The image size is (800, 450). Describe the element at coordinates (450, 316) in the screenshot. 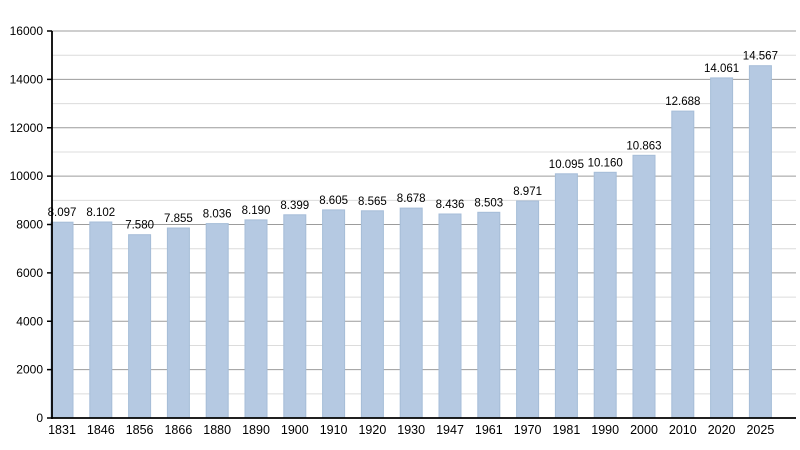

I see `bar-1947` at that location.